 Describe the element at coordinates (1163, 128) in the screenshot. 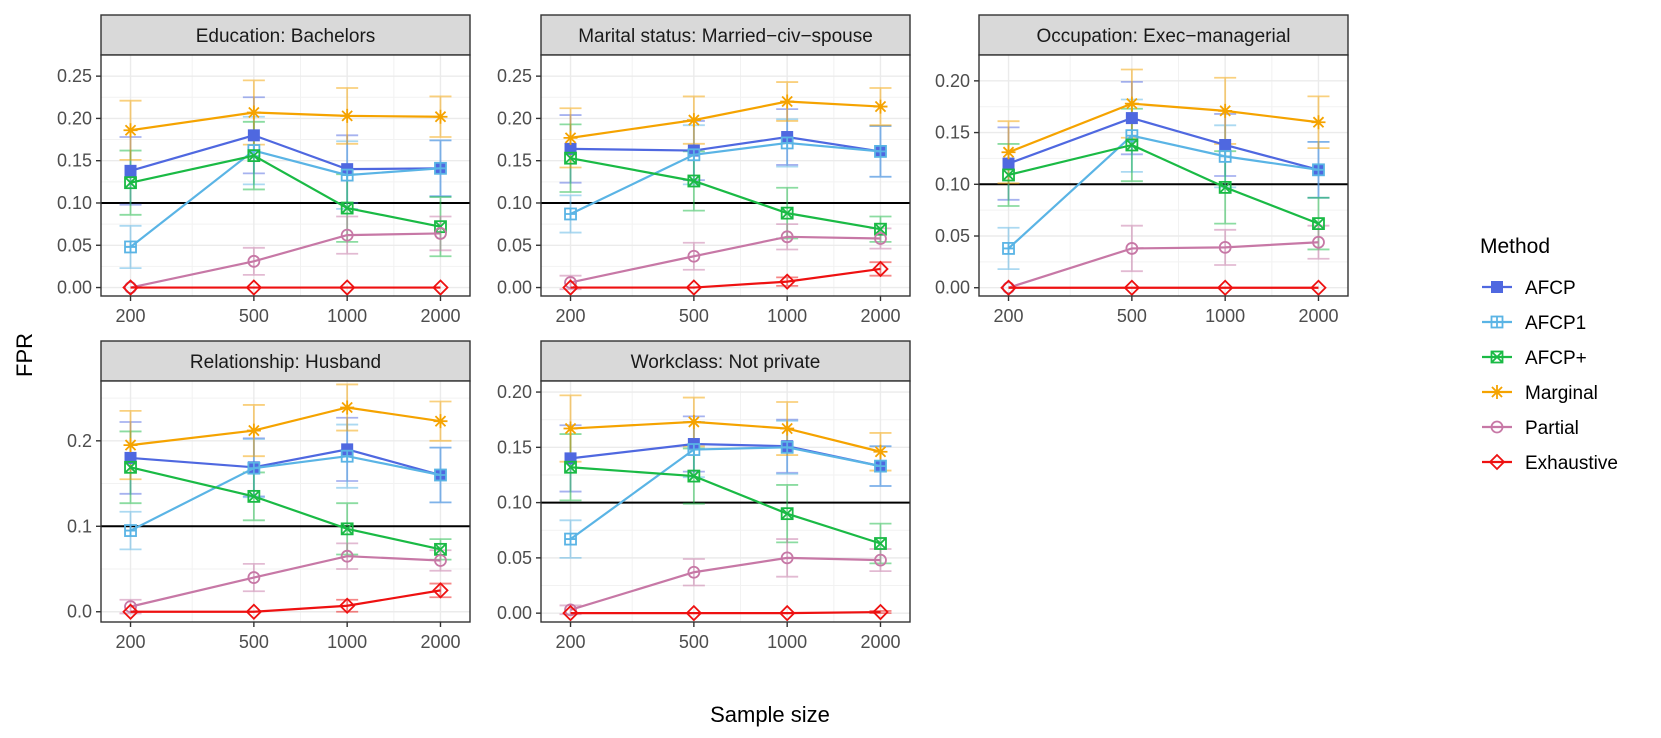

I see `series-line-marginal` at that location.